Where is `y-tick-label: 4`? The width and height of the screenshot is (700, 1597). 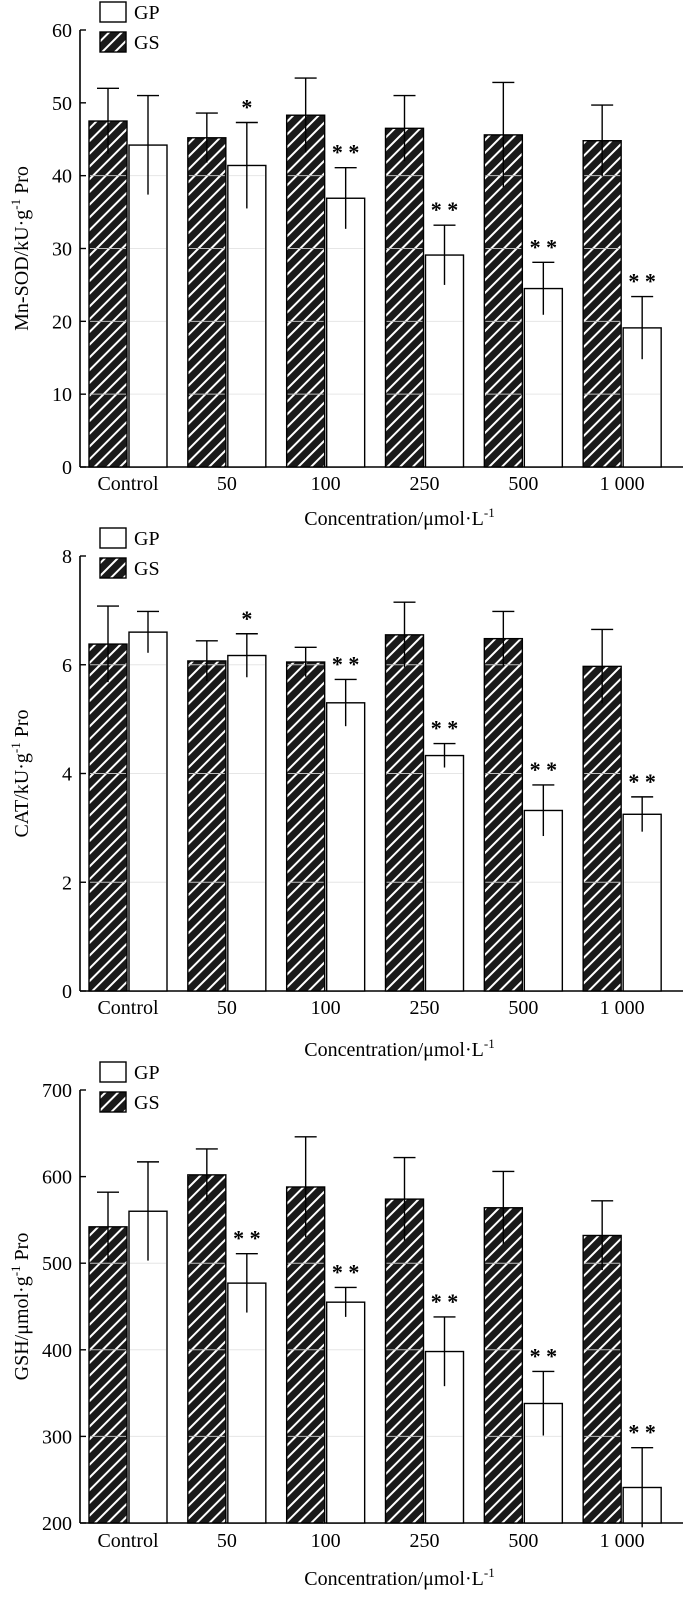 y-tick-label: 4 is located at coordinates (67, 775).